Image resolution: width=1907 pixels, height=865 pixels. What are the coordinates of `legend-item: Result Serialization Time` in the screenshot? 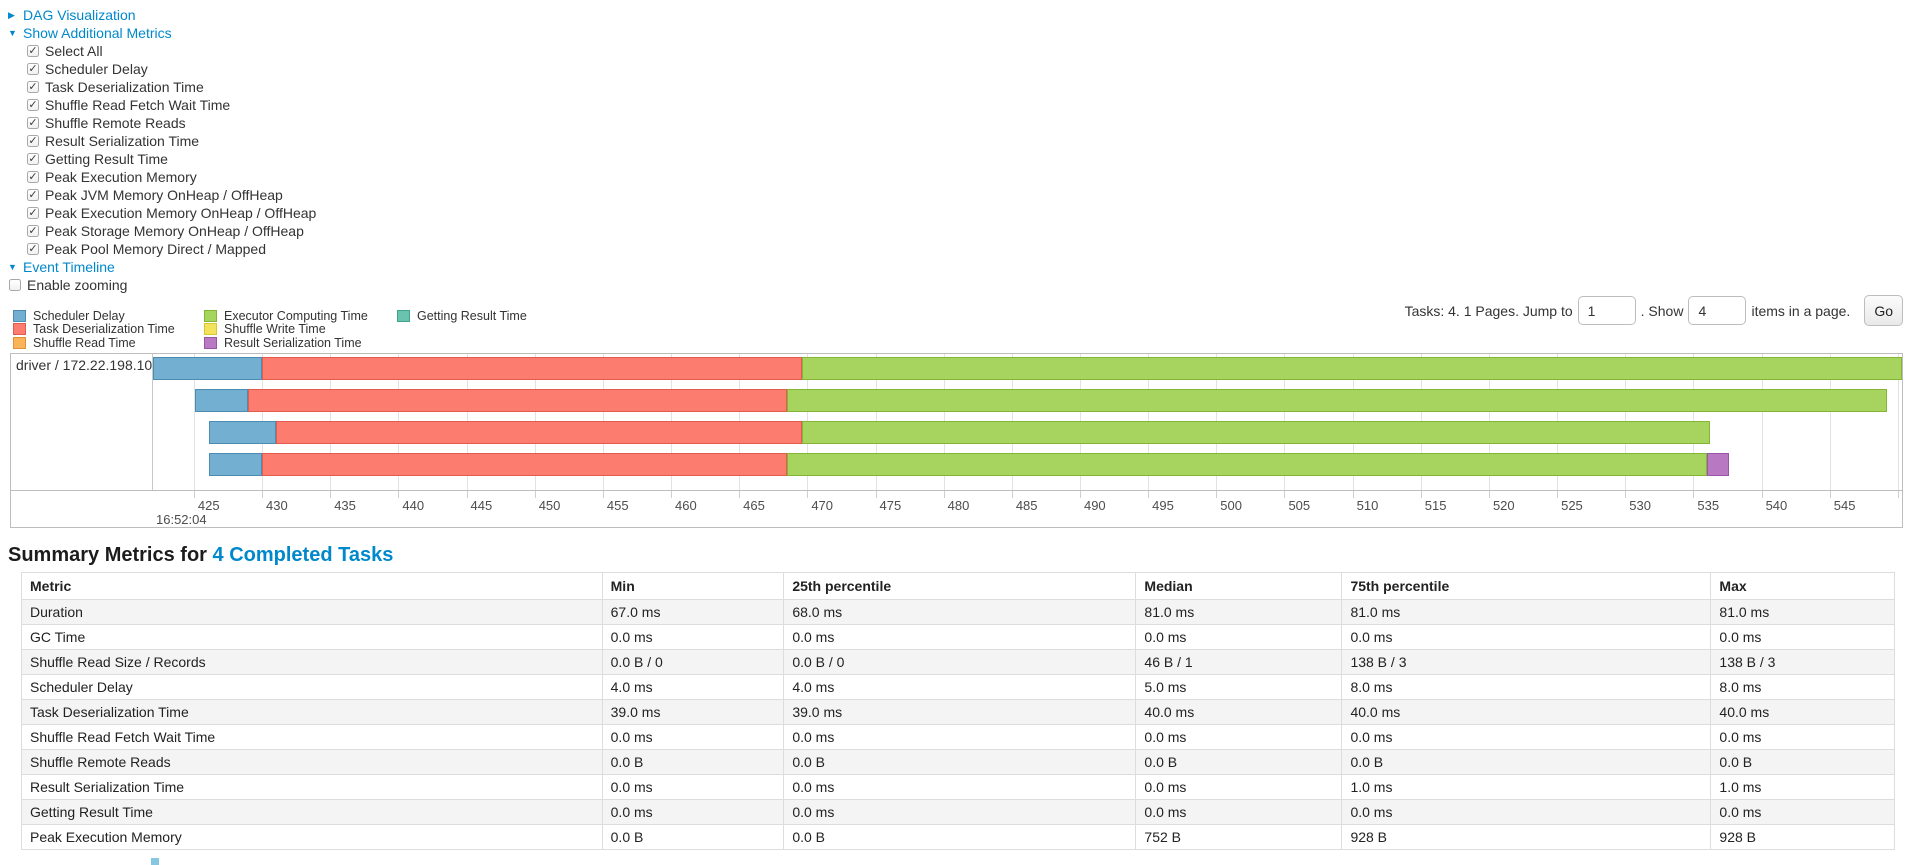 It's located at (286, 343).